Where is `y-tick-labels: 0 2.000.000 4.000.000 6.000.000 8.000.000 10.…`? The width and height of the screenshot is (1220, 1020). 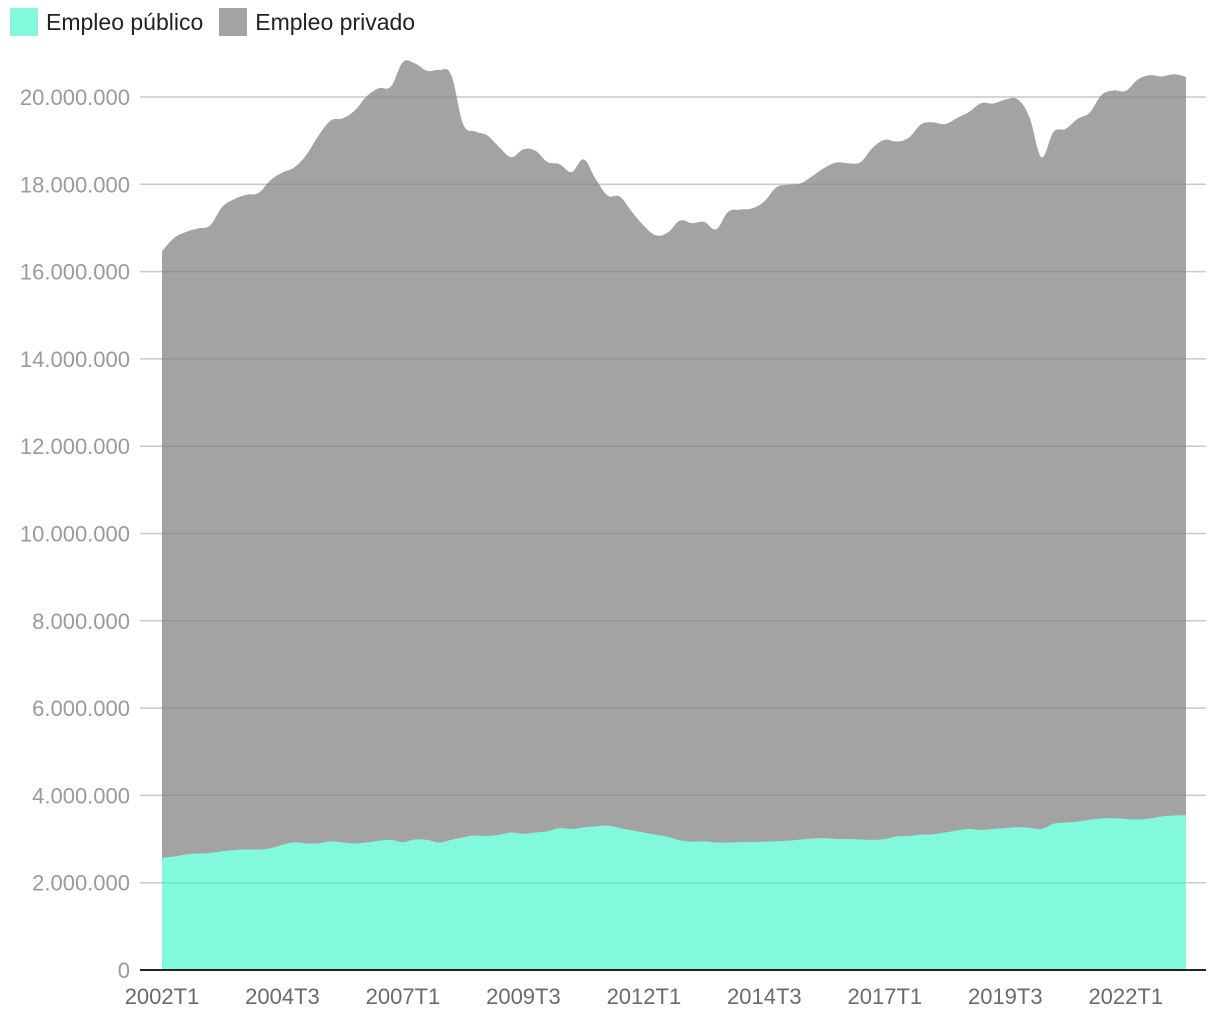 y-tick-labels: 0 2.000.000 4.000.000 6.000.000 8.000.000 10.… is located at coordinates (75, 534).